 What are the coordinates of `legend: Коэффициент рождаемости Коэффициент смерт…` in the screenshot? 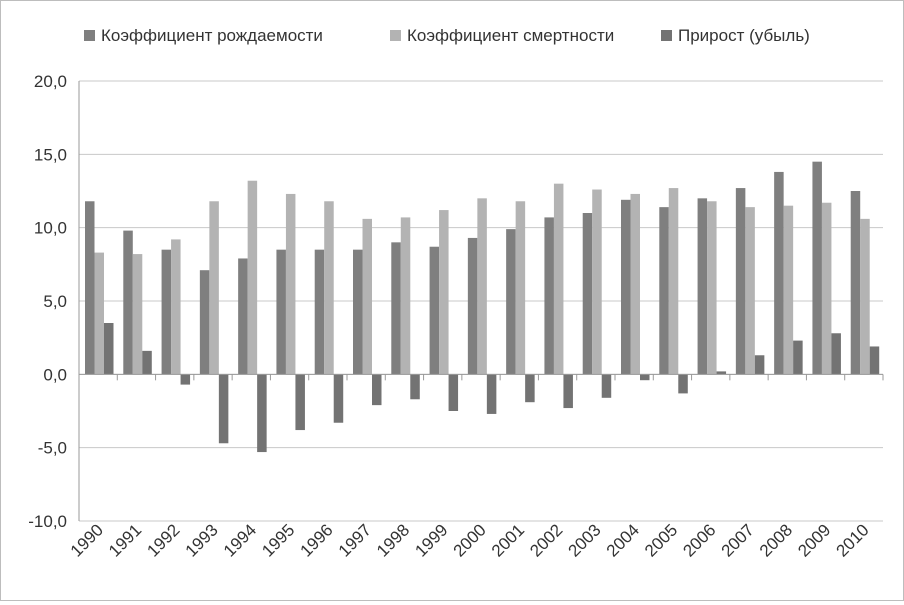 It's located at (447, 35).